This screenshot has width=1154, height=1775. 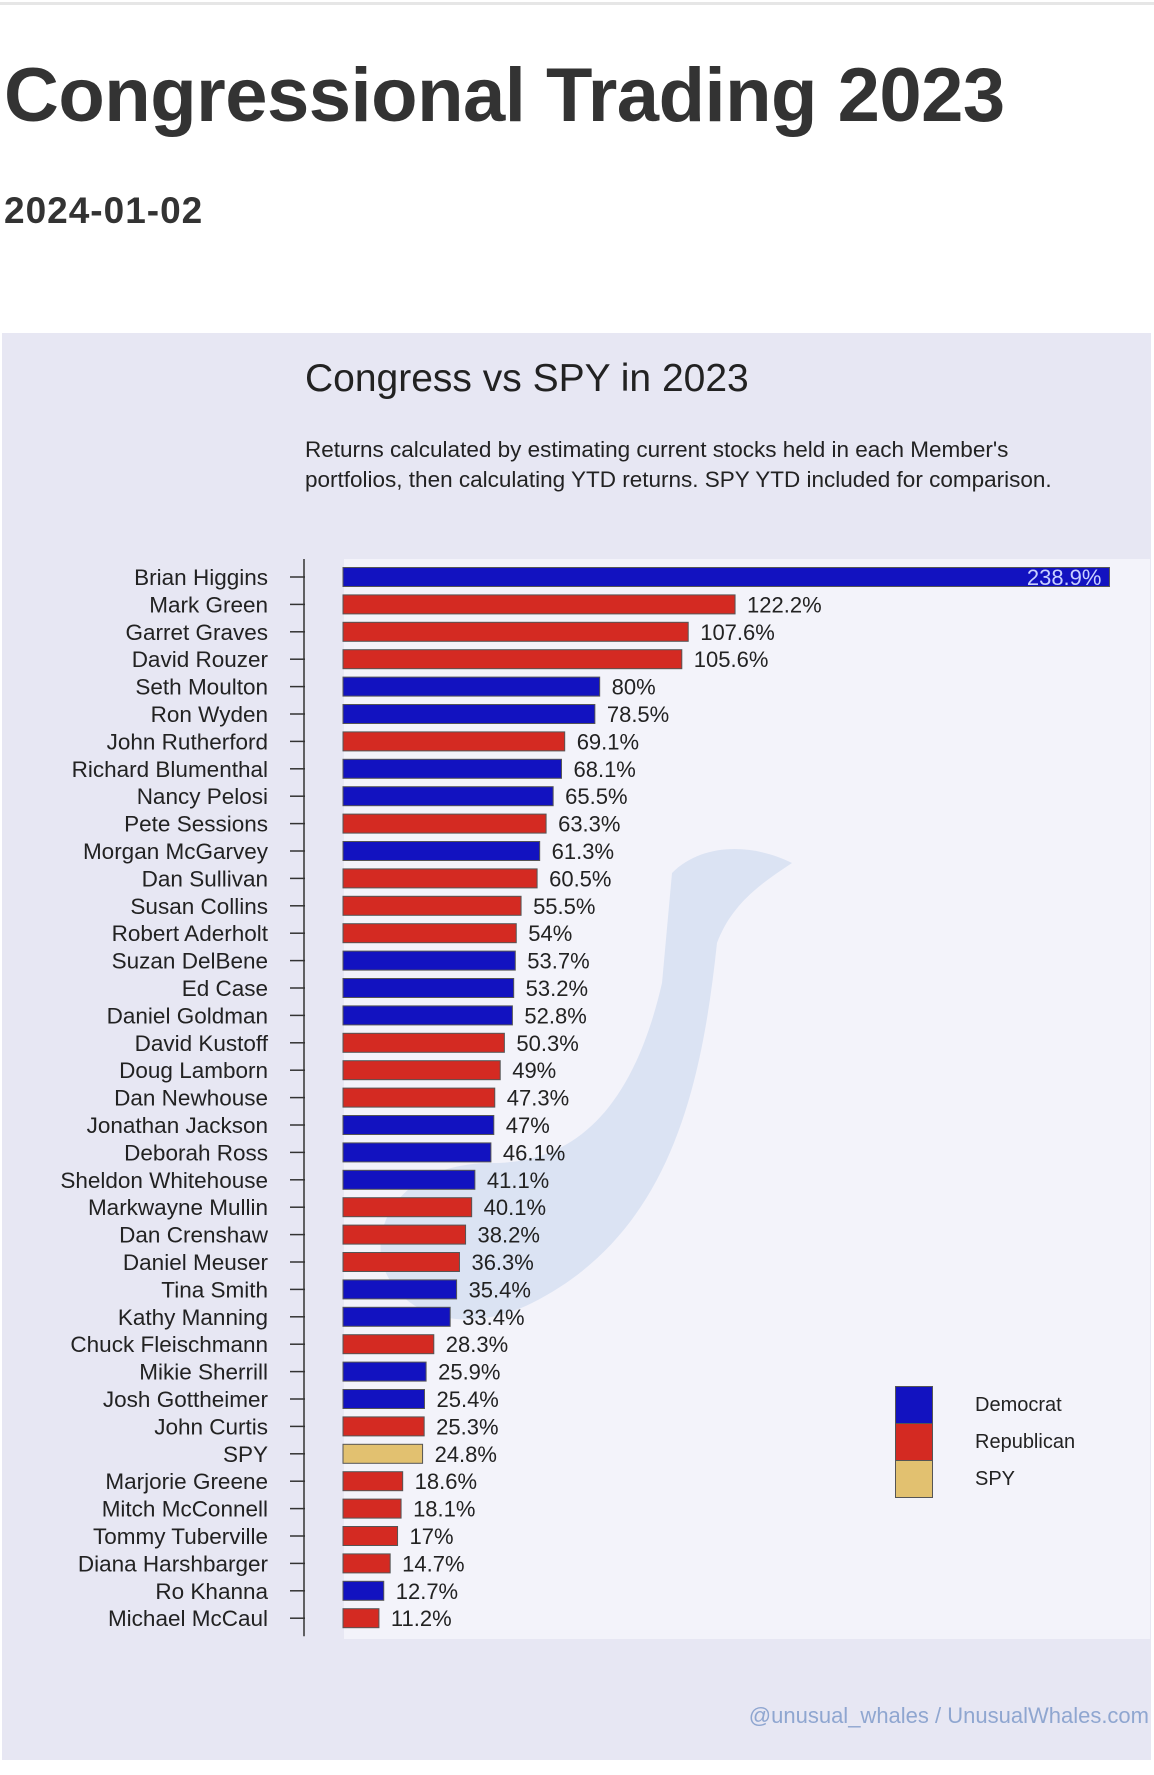 What do you see at coordinates (373, 1481) in the screenshot?
I see `bar-marjorie-greene` at bounding box center [373, 1481].